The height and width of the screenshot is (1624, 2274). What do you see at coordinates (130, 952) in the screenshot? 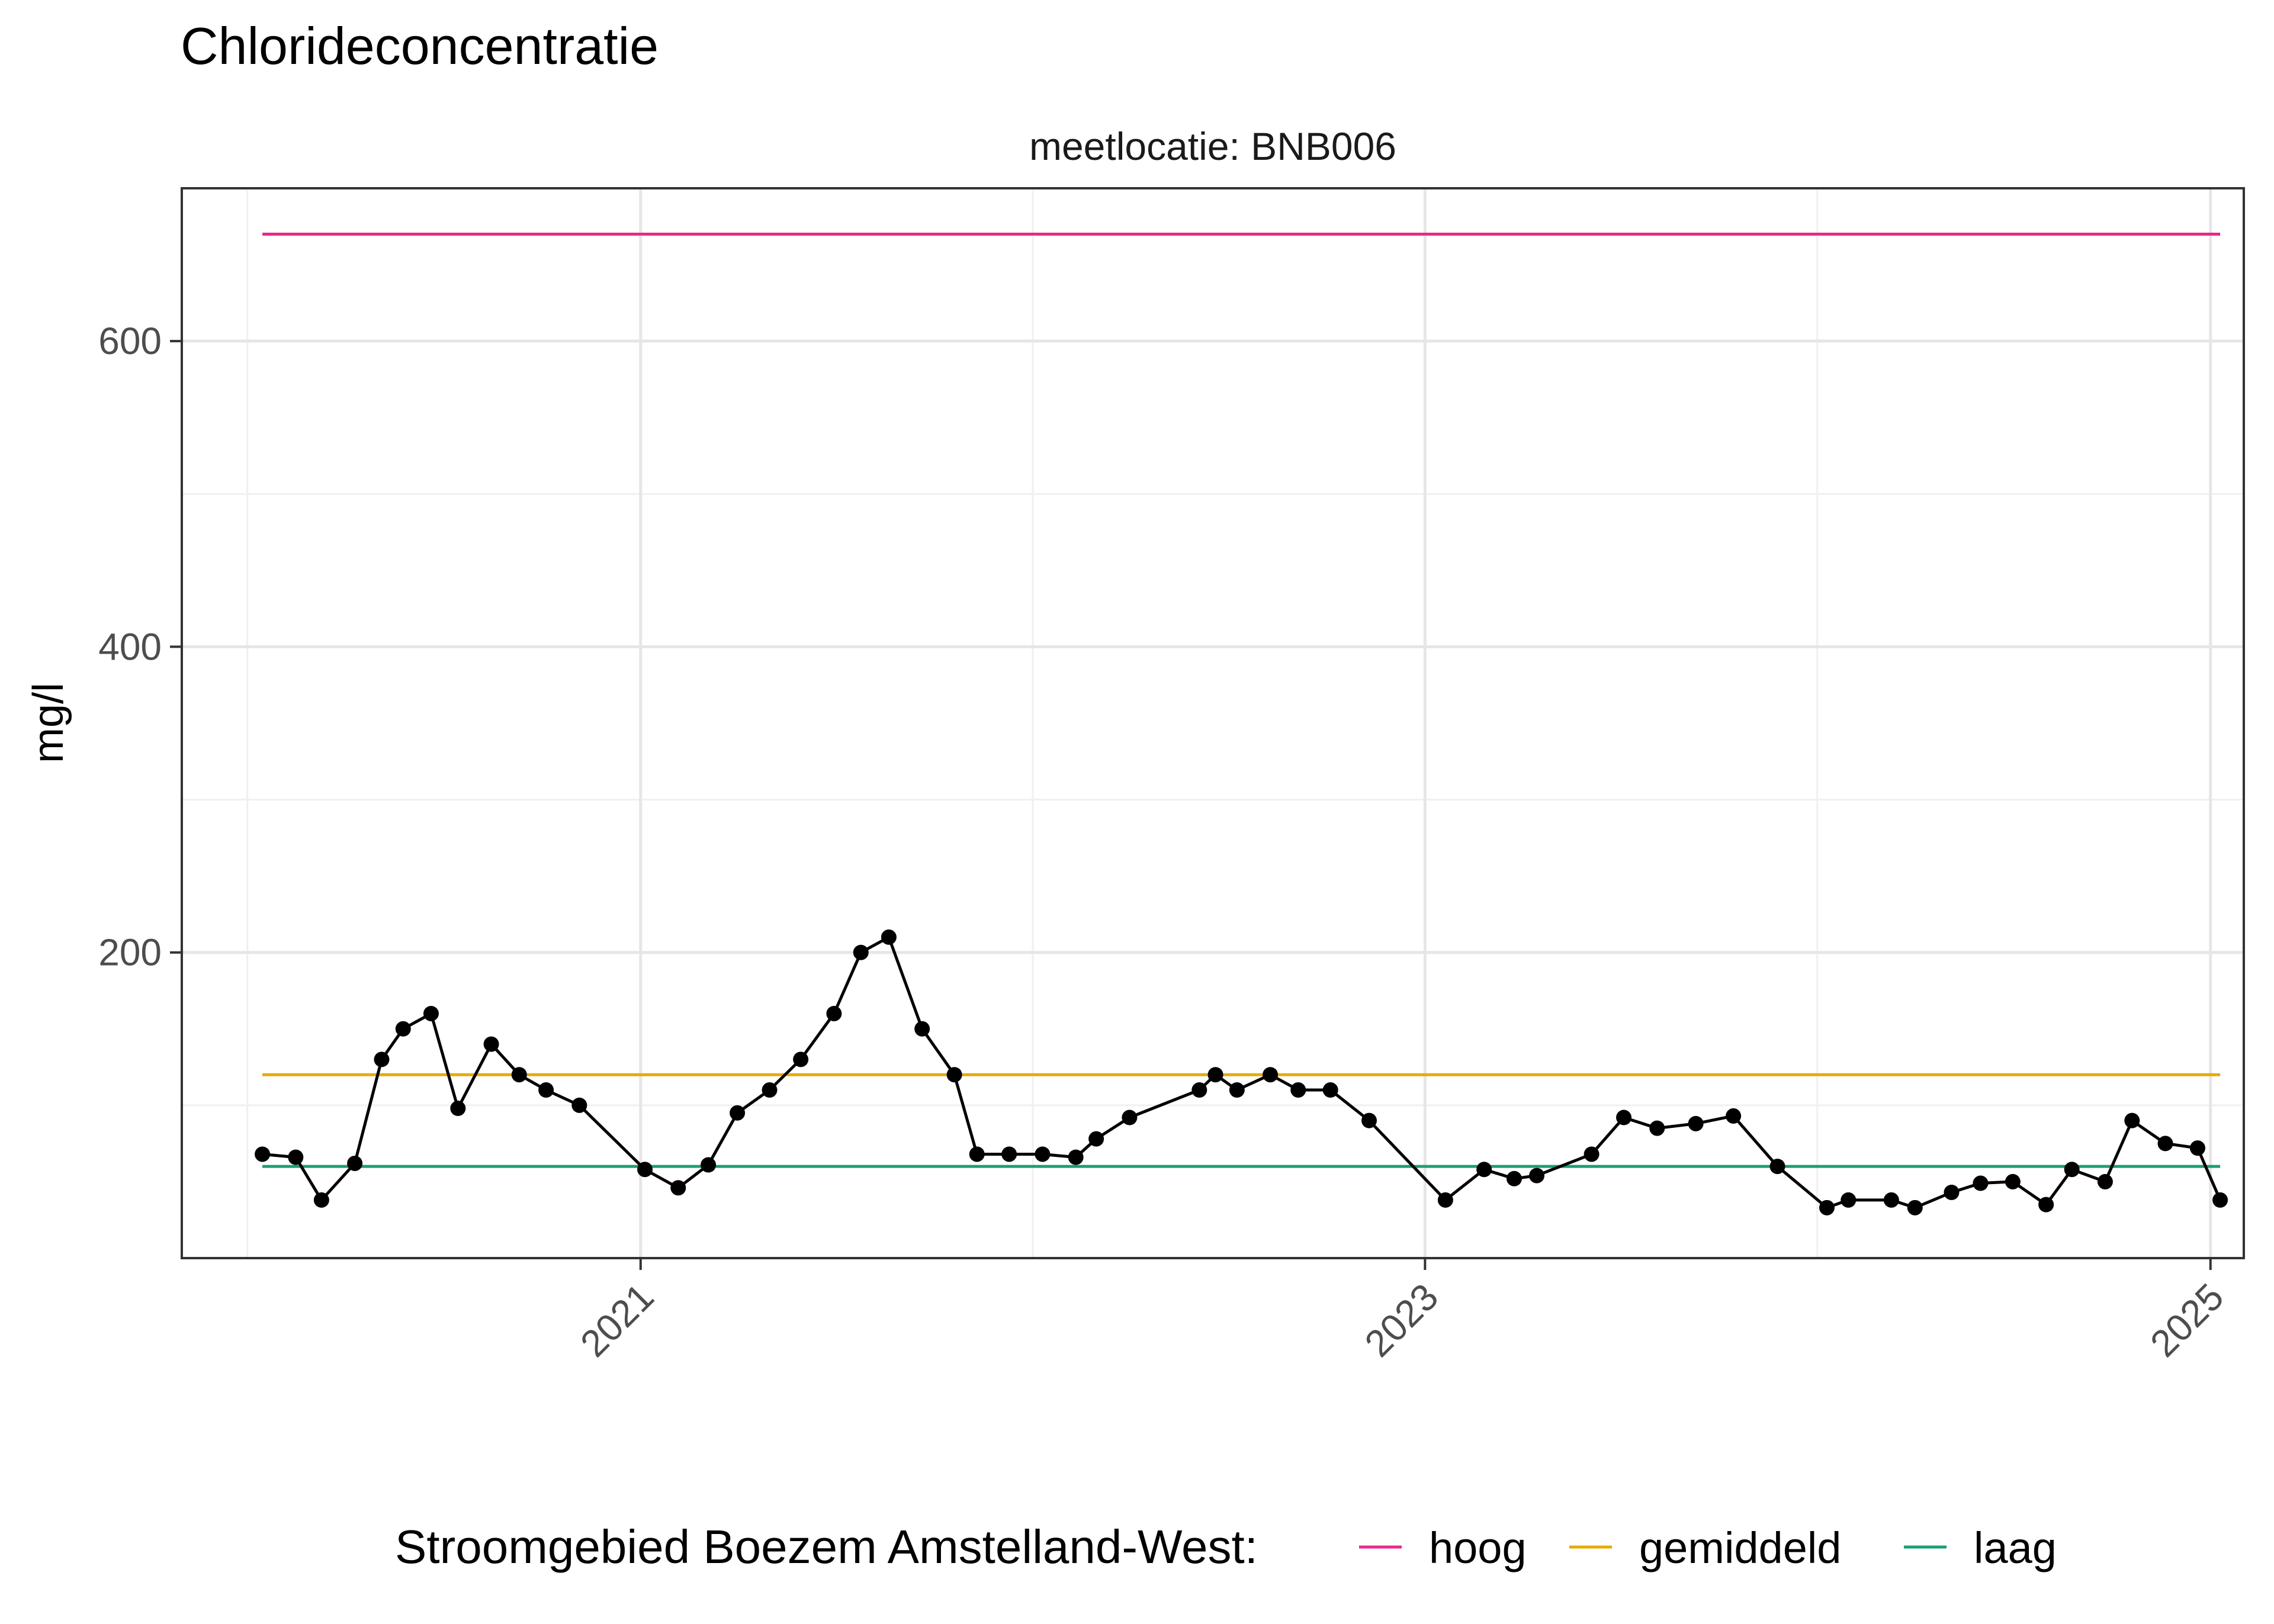
I see `y-tick-label: 200` at bounding box center [130, 952].